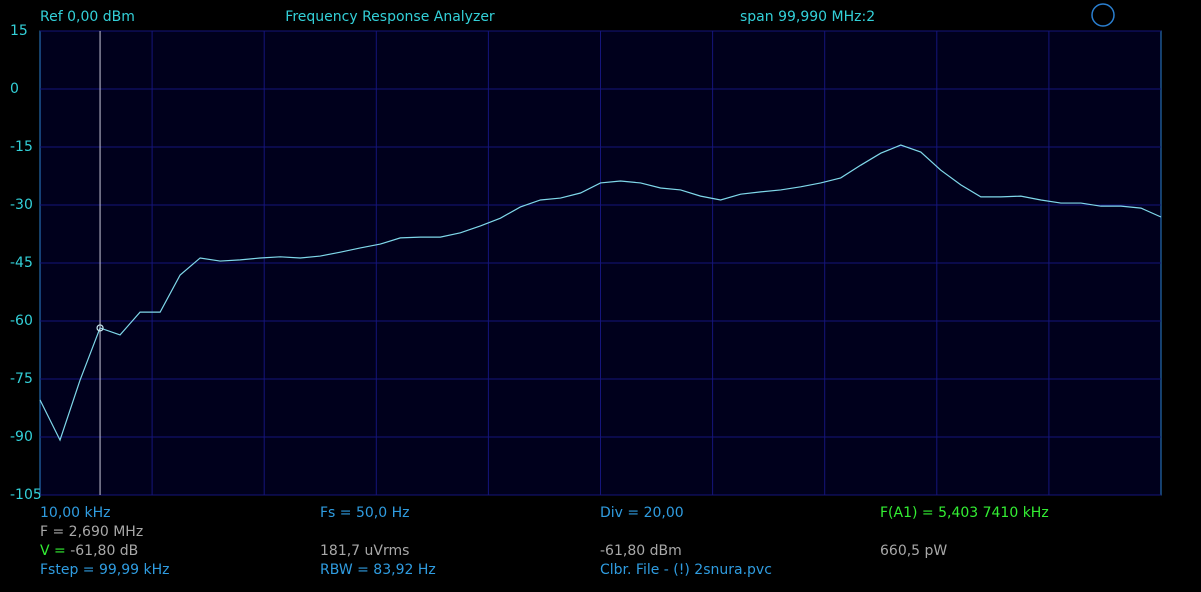 This screenshot has width=1201, height=592. I want to click on div: Div = 20,00, so click(642, 513).